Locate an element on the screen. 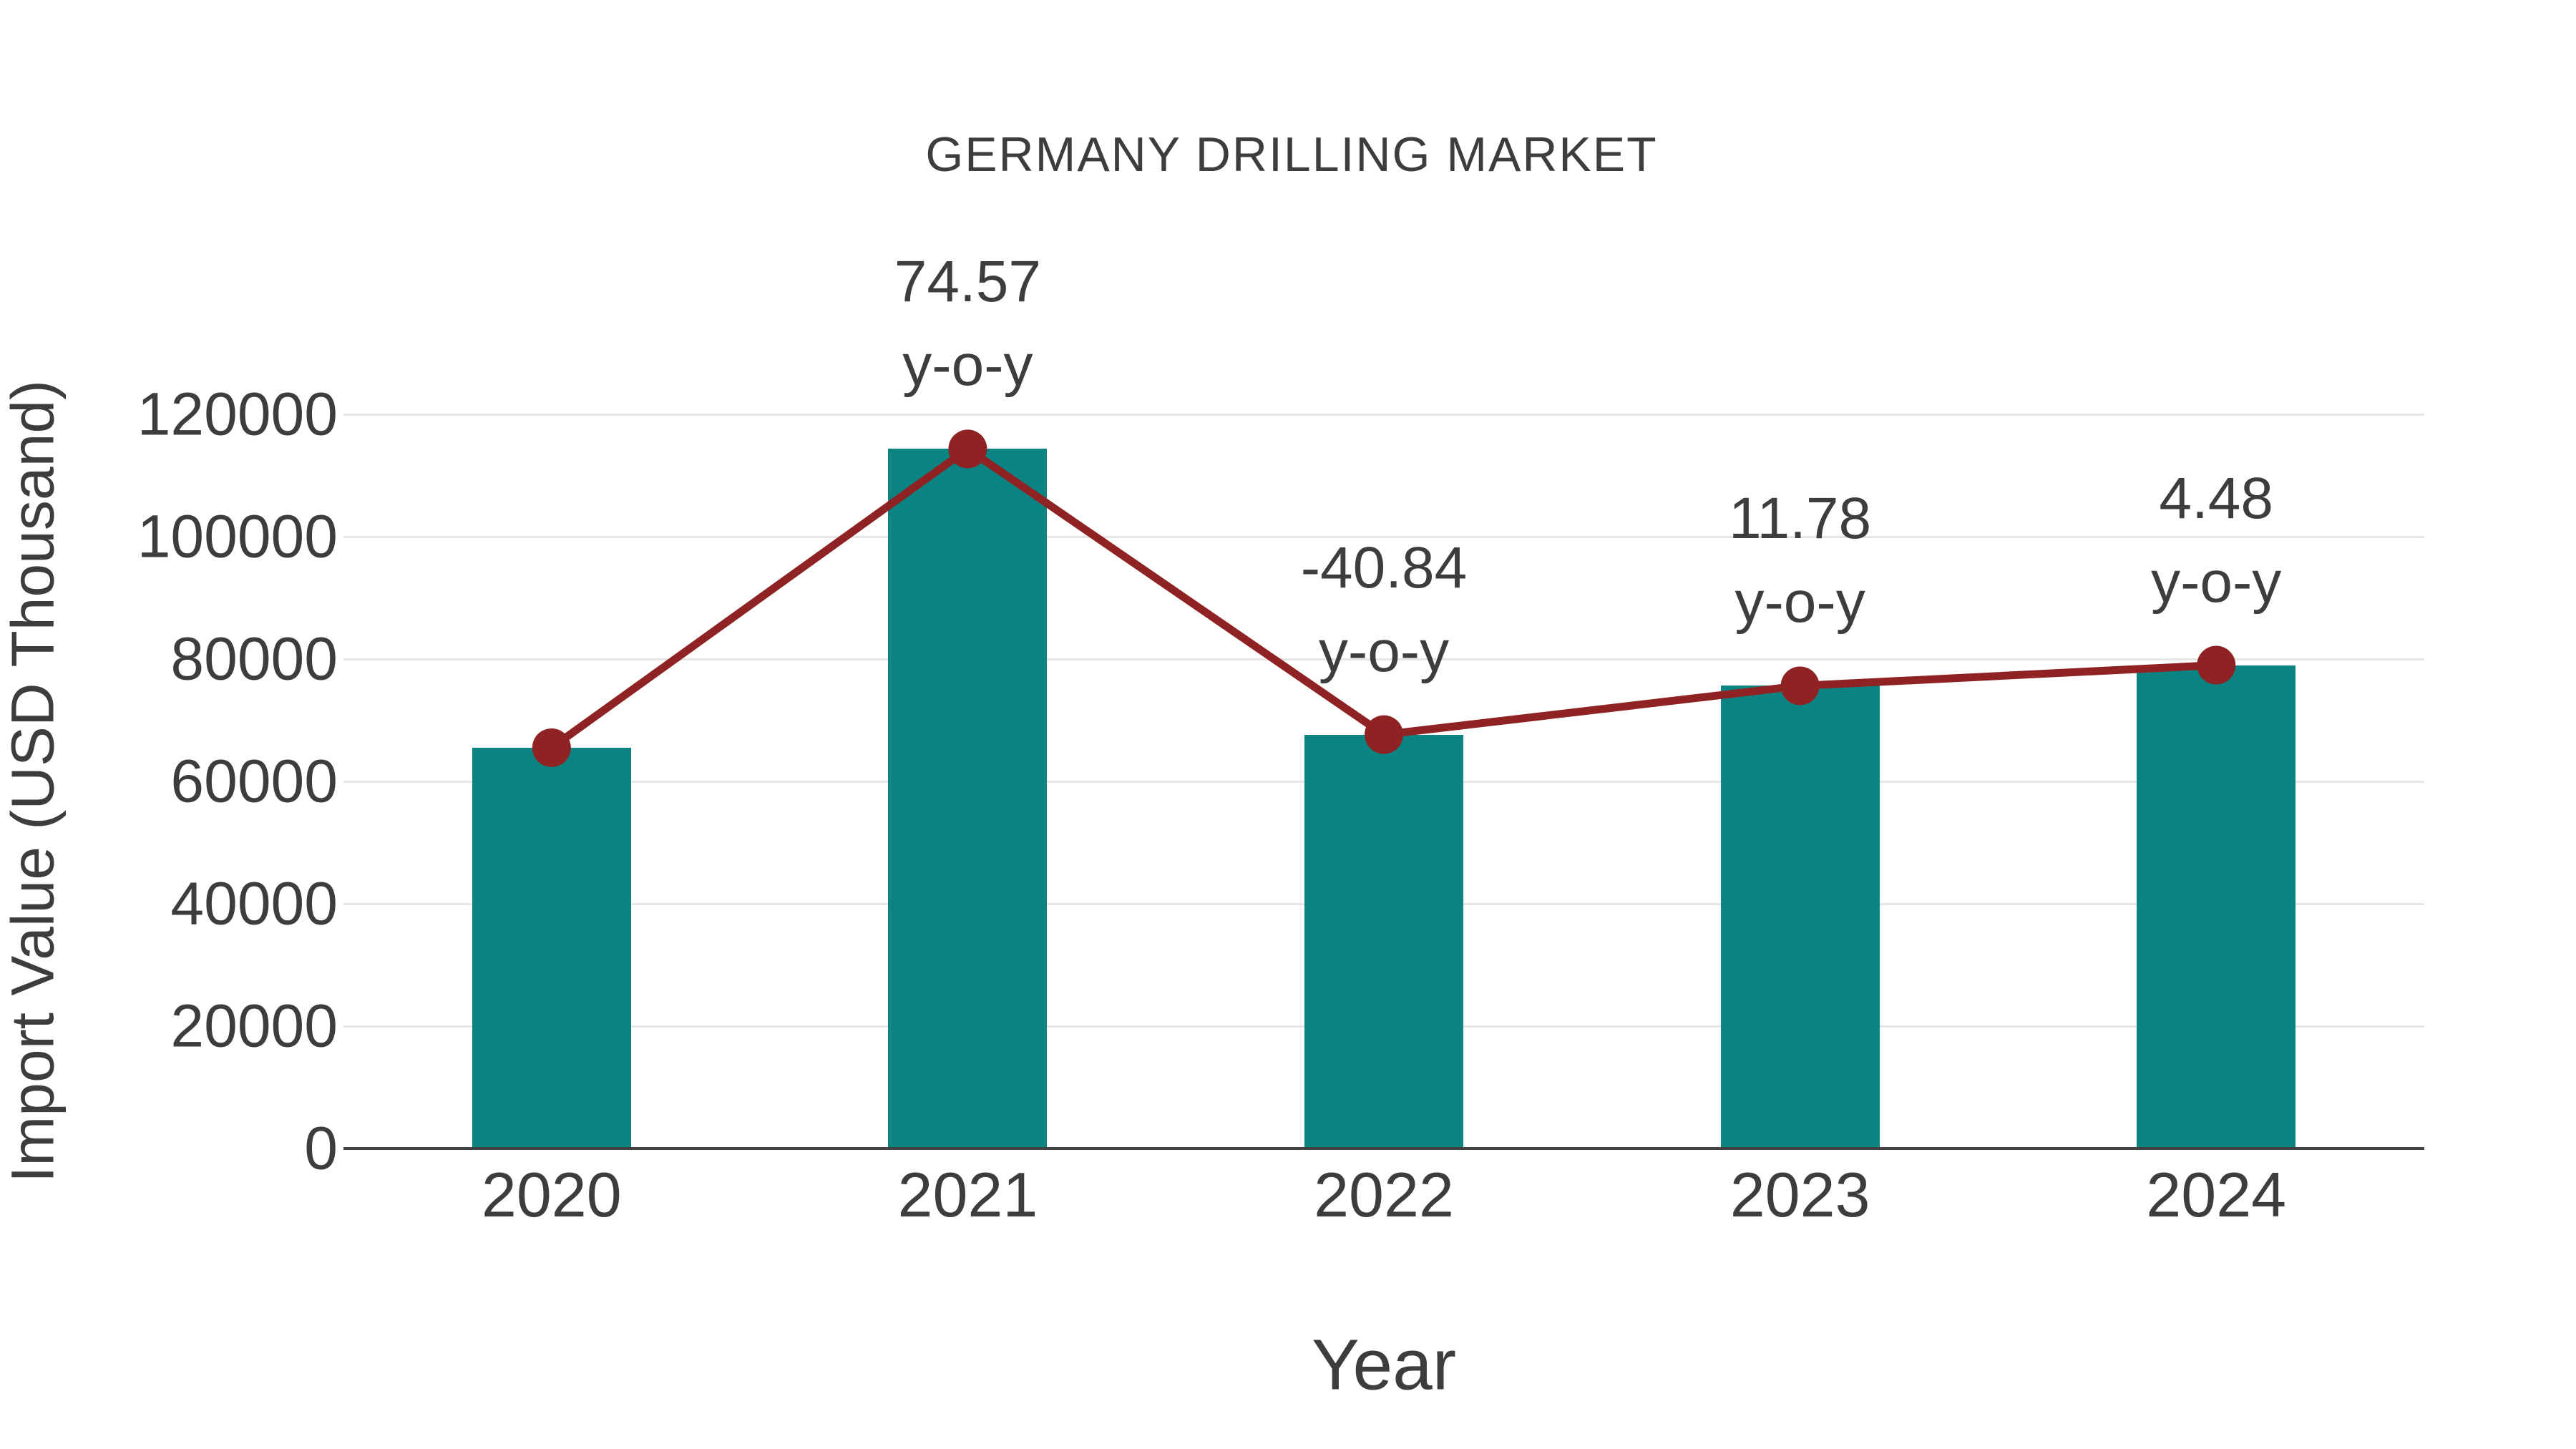  x-tick-label-2022: 2022 is located at coordinates (1384, 1194).